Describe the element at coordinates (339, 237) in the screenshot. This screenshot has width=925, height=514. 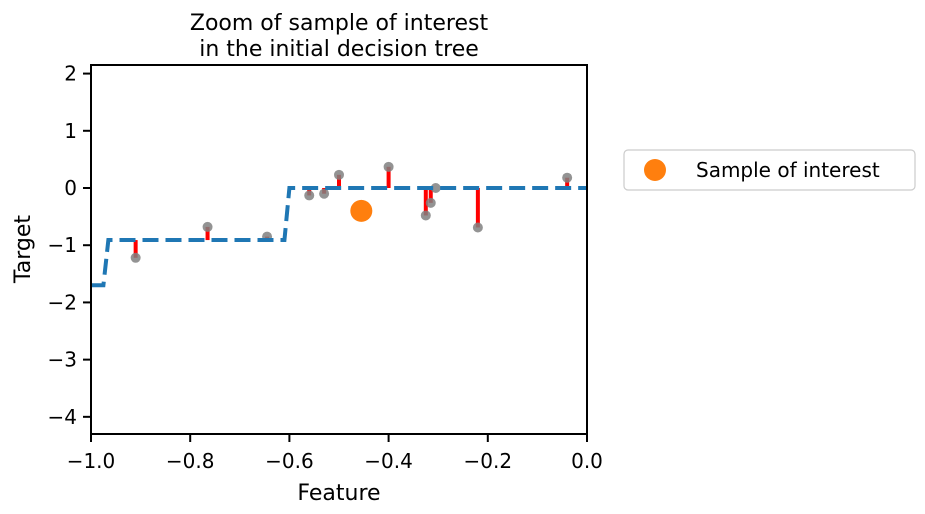
I see `tree-prediction-line` at that location.